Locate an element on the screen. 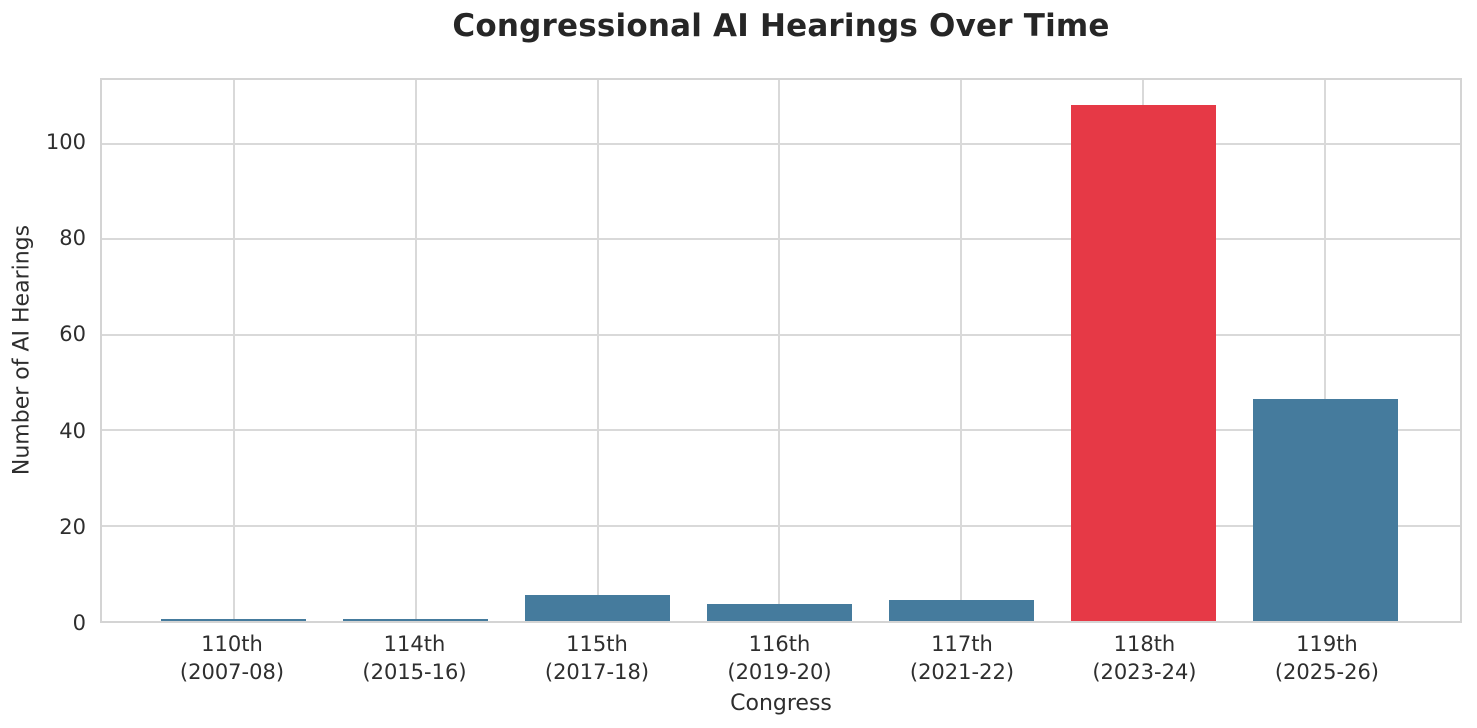  x-tick-label-115th: 115th (2017-18) is located at coordinates (597, 658).